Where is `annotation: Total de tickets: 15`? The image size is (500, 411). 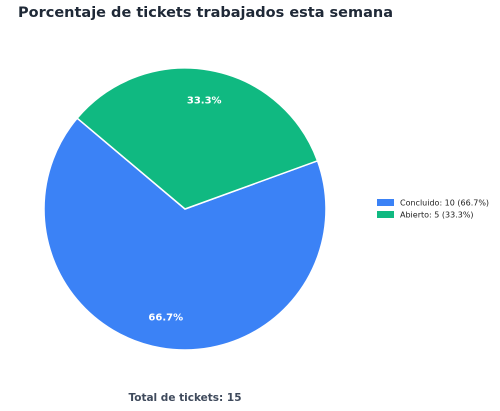
annotation: Total de tickets: 15 is located at coordinates (184, 398).